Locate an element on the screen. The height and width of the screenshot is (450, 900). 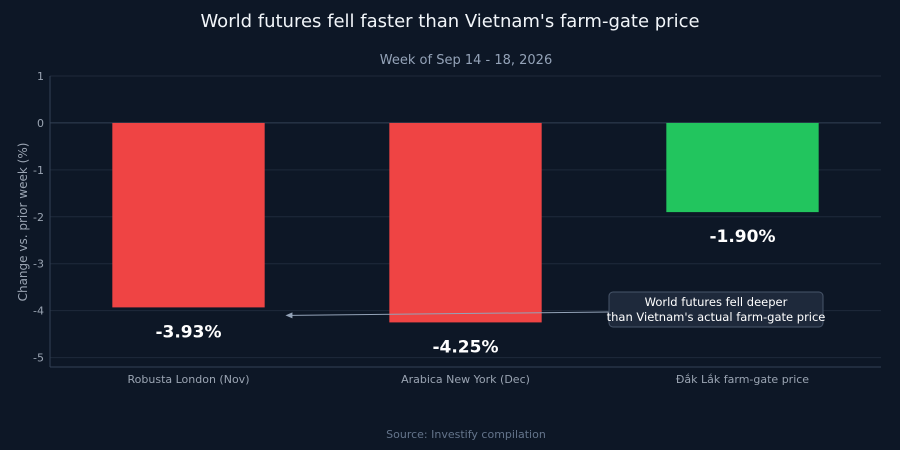
annotation-box is located at coordinates (716, 309).